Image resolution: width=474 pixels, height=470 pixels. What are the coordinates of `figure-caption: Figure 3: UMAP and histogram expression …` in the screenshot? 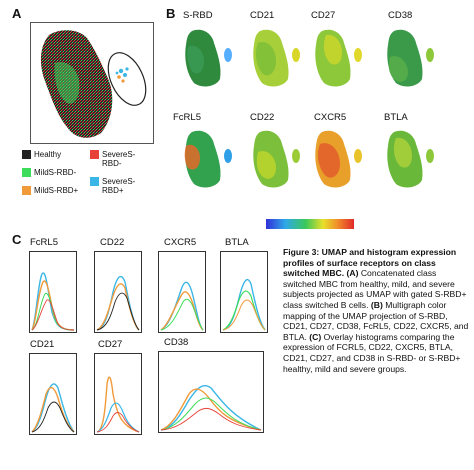 It's located at (377, 310).